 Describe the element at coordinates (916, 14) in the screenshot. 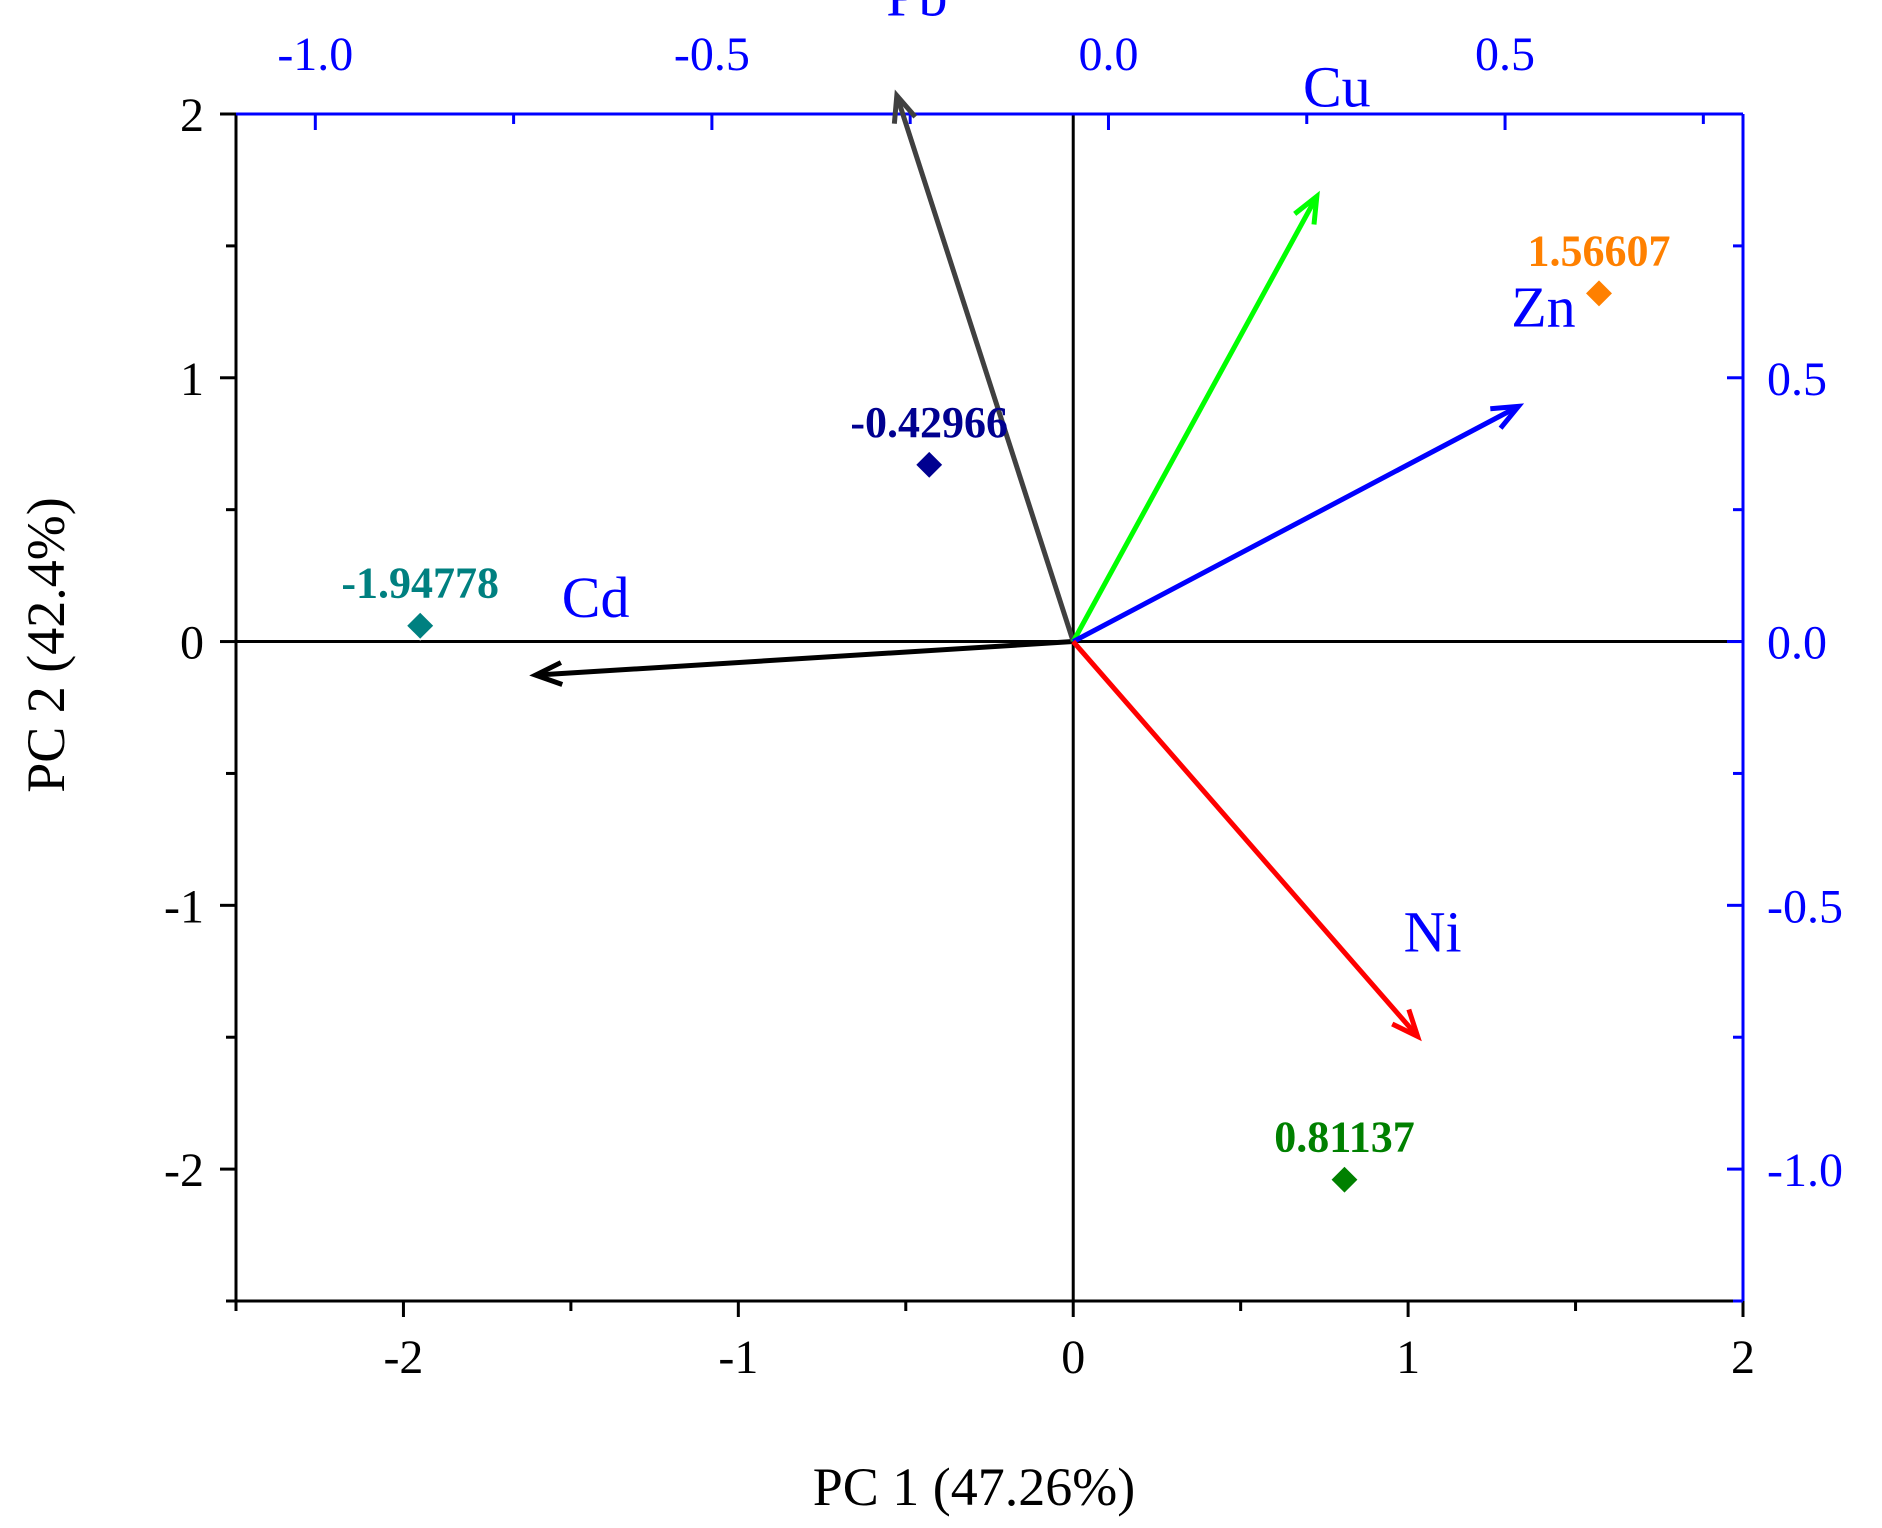

I see `loading-label: Pb` at that location.